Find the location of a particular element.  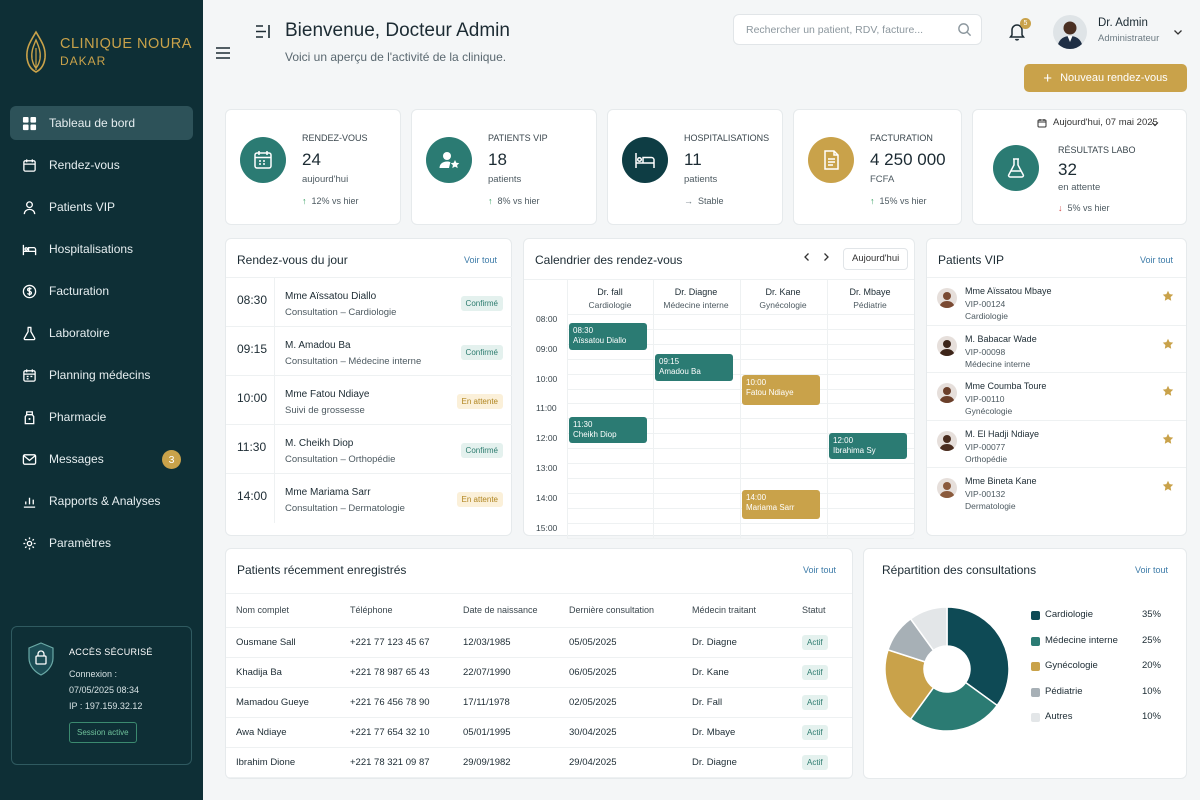

brand-name: CLINIQUE NOURA is located at coordinates (126, 44).